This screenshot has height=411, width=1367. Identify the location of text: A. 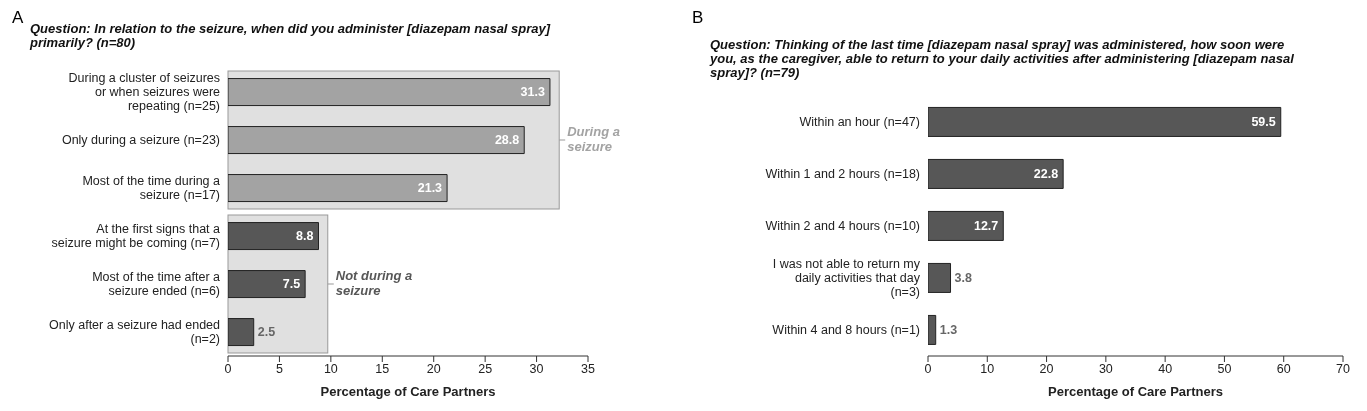
(18, 18).